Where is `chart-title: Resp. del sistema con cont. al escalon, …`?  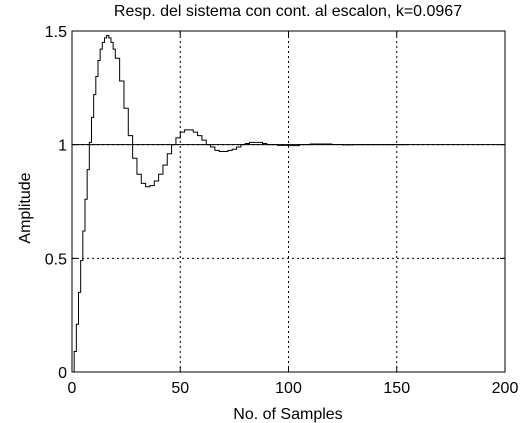 chart-title: Resp. del sistema con cont. al escalon, … is located at coordinates (288, 11).